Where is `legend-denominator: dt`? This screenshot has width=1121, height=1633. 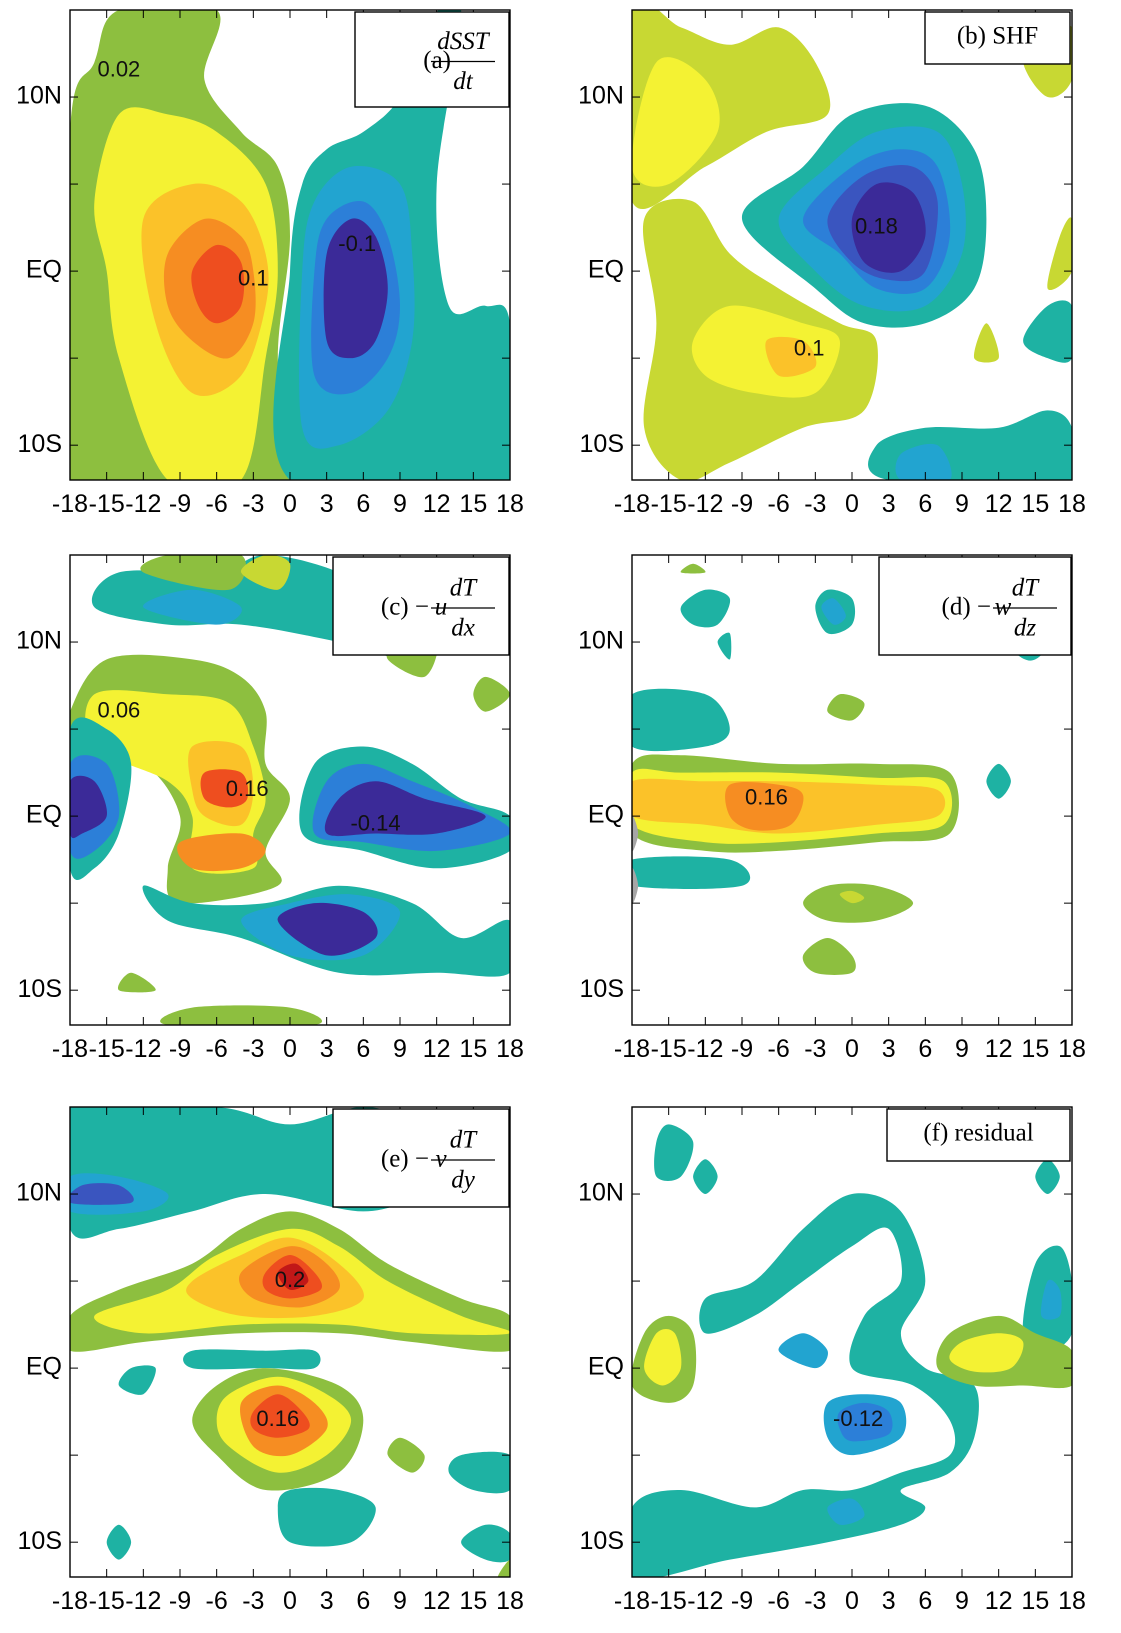
legend-denominator: dt is located at coordinates (463, 81).